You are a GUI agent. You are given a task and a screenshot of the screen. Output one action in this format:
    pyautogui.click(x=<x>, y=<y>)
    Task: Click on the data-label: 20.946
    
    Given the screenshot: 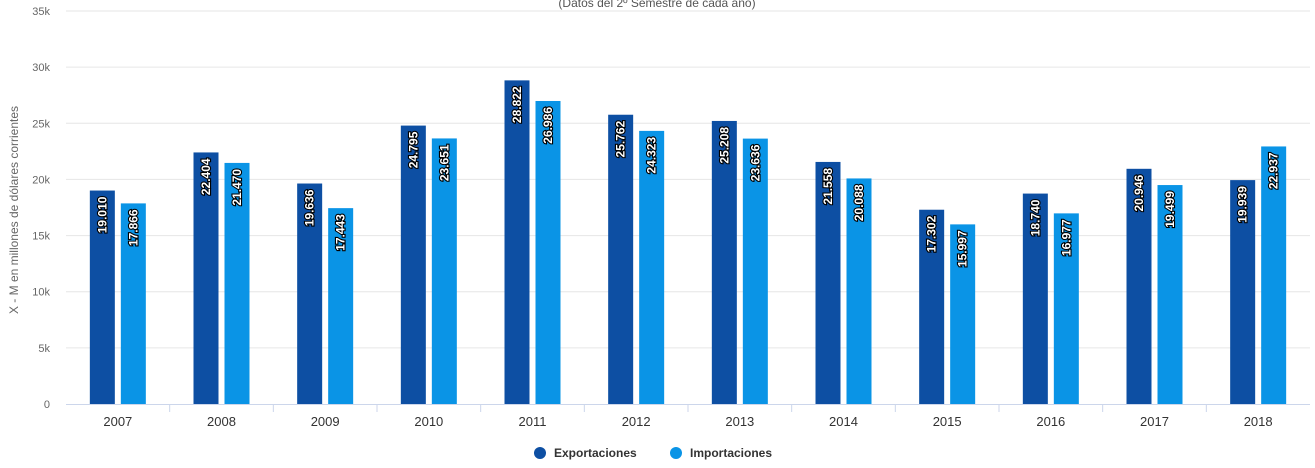 What is the action you would take?
    pyautogui.click(x=1139, y=192)
    